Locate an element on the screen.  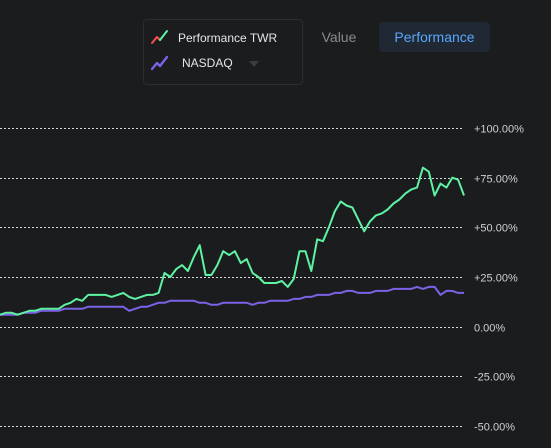
y-tick-label: -50.00% is located at coordinates (494, 428).